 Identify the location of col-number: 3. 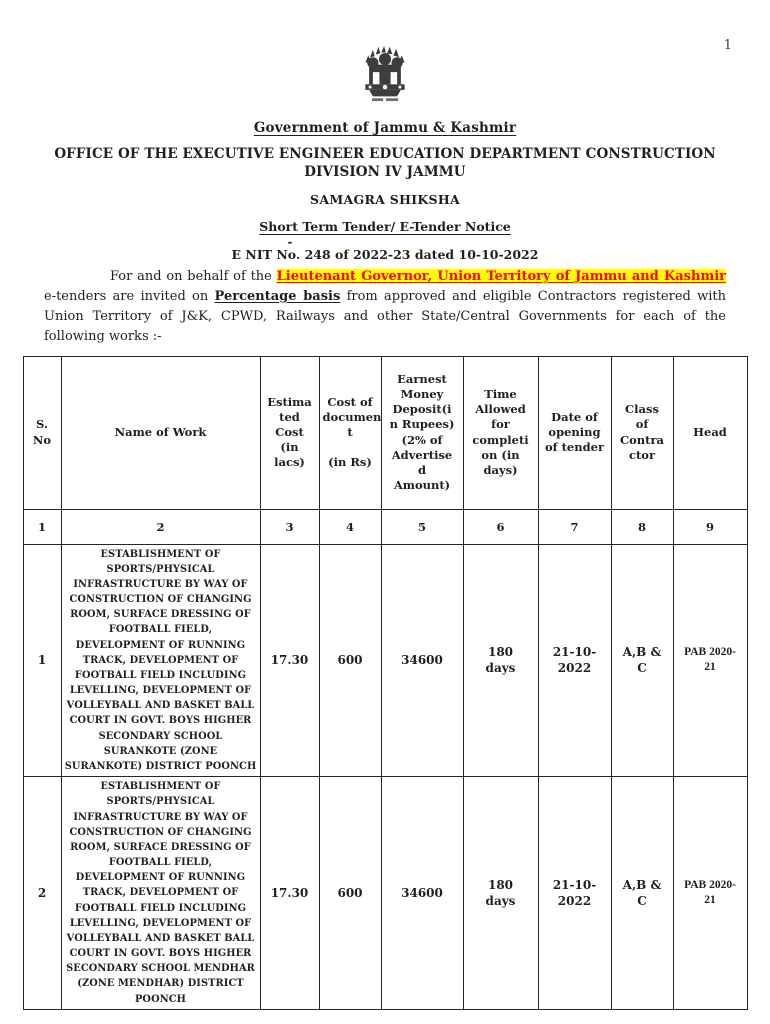
(289, 526).